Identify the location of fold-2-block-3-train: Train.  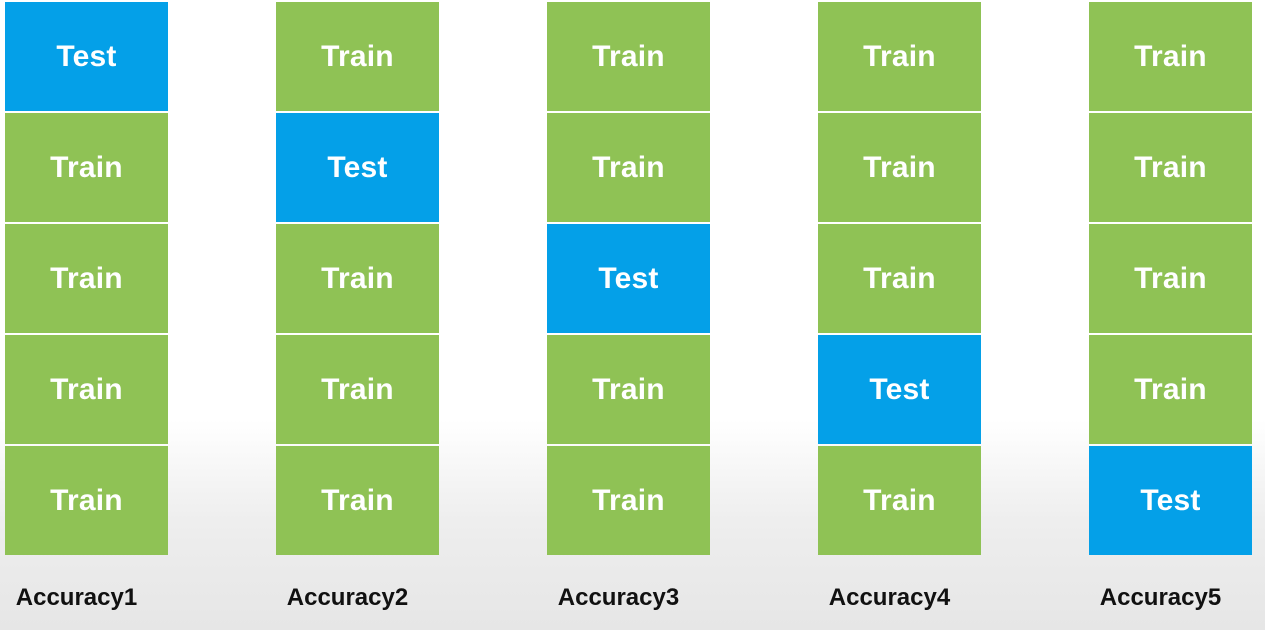
(357, 278).